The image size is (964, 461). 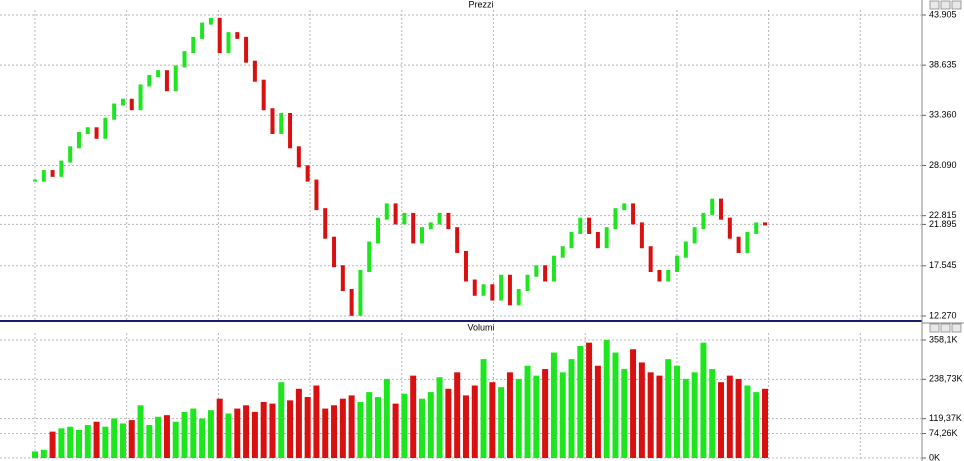 I want to click on y-tick-label: 12.270, so click(x=943, y=315).